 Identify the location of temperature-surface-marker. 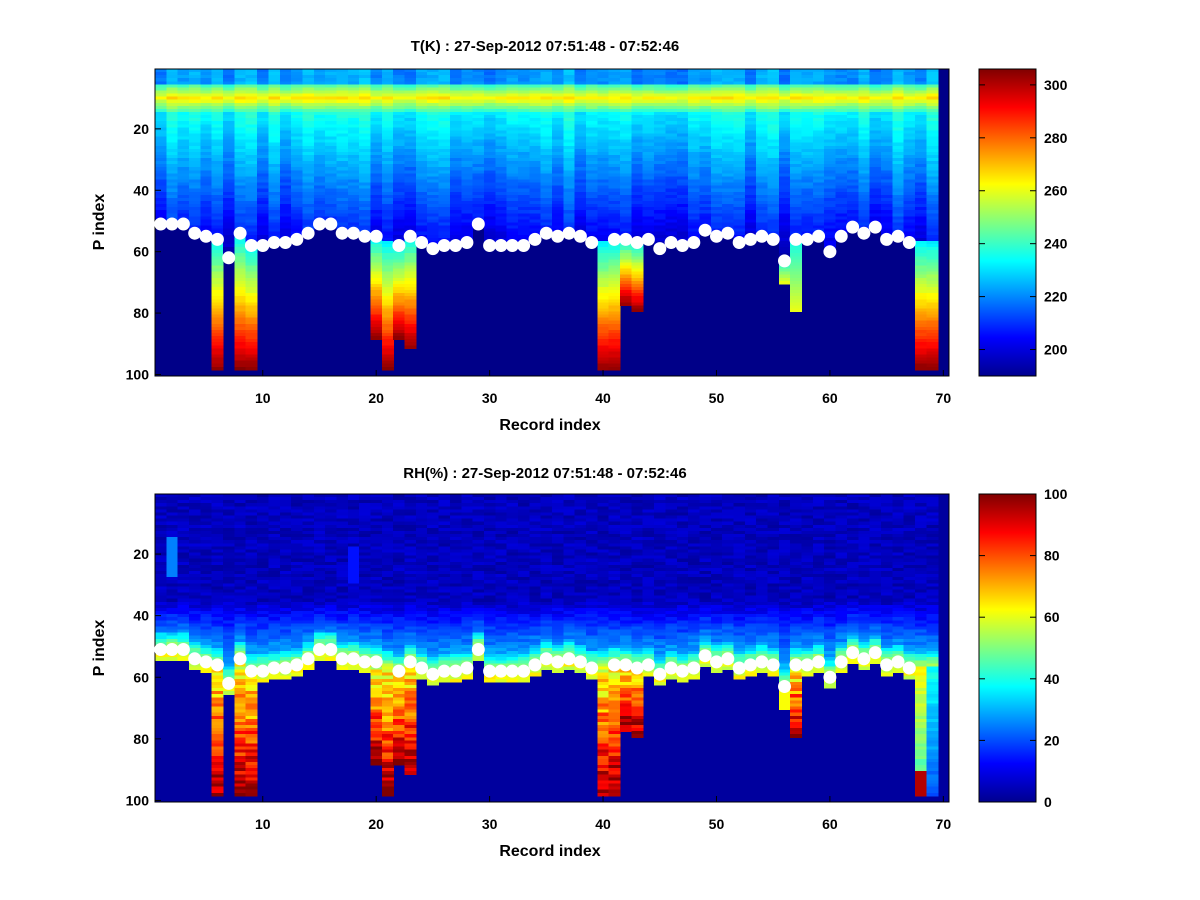
(887, 239).